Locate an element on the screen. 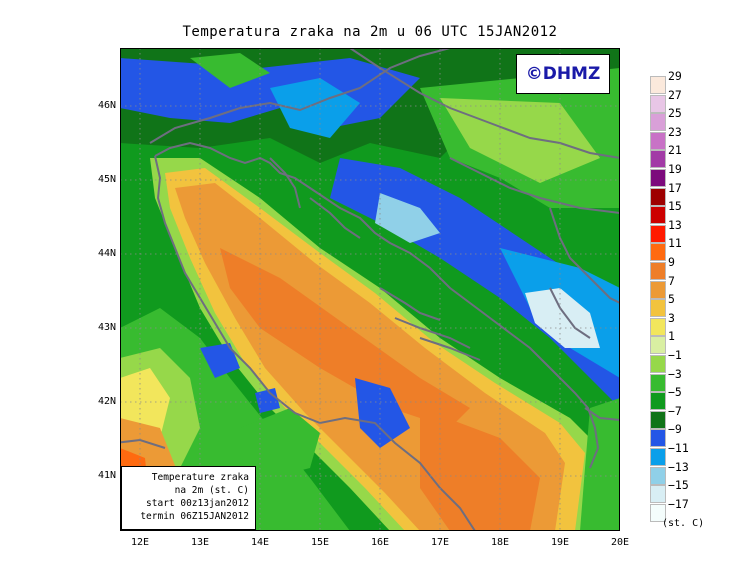 Image resolution: width=740 pixels, height=582 pixels. dhmz-logo: ©DHMZ is located at coordinates (563, 74).